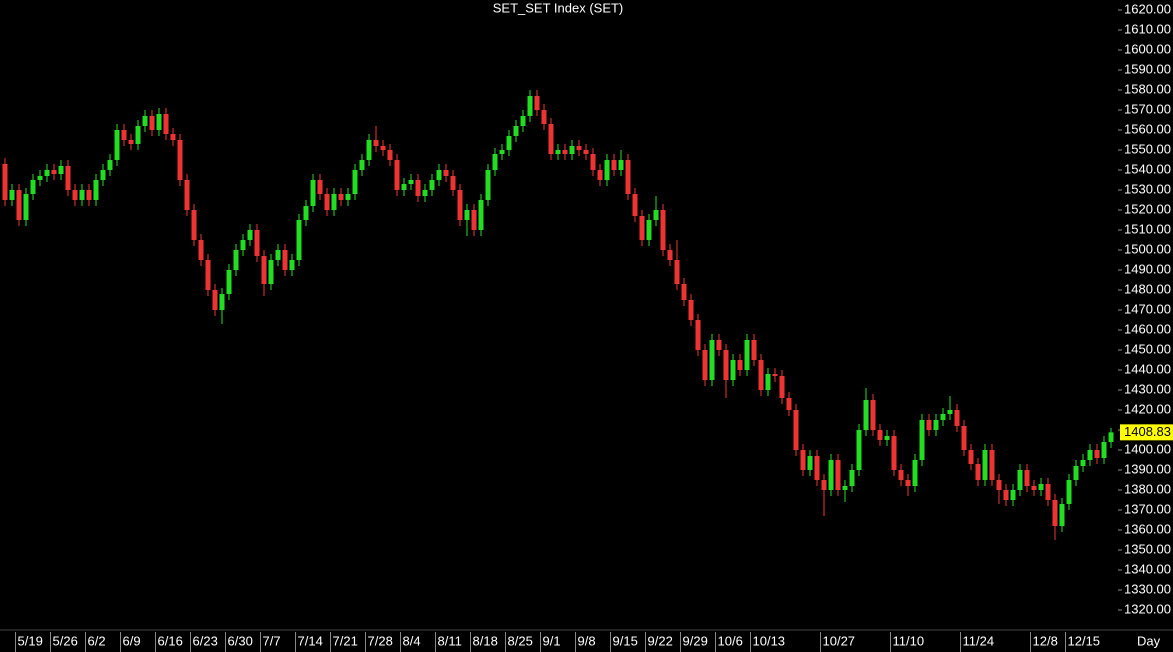  Describe the element at coordinates (30, 640) in the screenshot. I see `x-tick-label: 5/19` at that location.